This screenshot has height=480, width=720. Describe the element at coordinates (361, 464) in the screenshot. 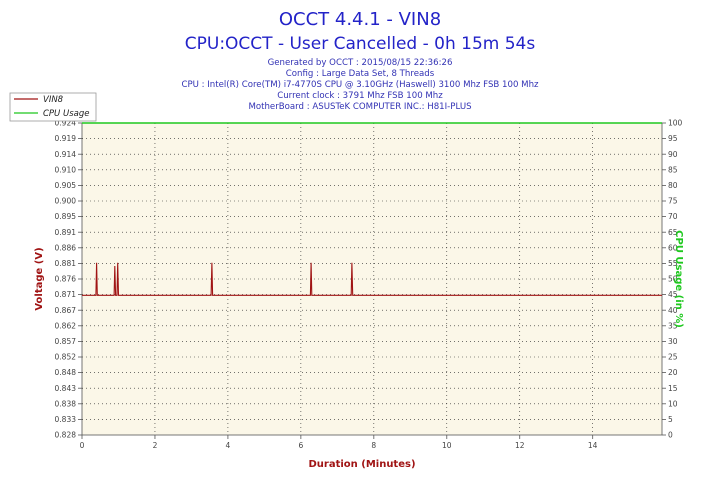

I see `x-axis-label: Duration (Minutes)` at that location.